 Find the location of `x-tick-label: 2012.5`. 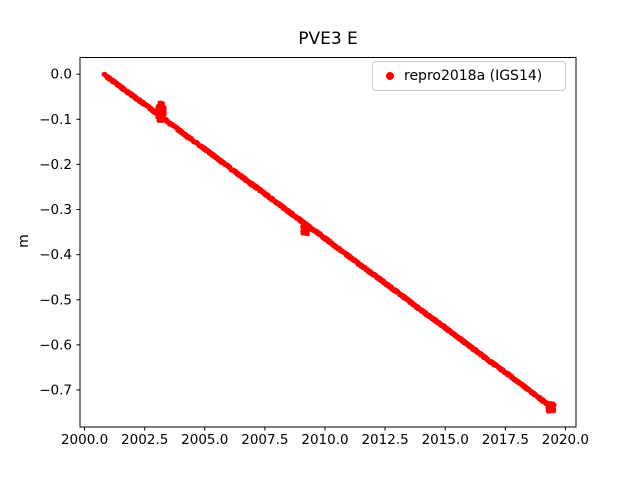

x-tick-label: 2012.5 is located at coordinates (384, 440).